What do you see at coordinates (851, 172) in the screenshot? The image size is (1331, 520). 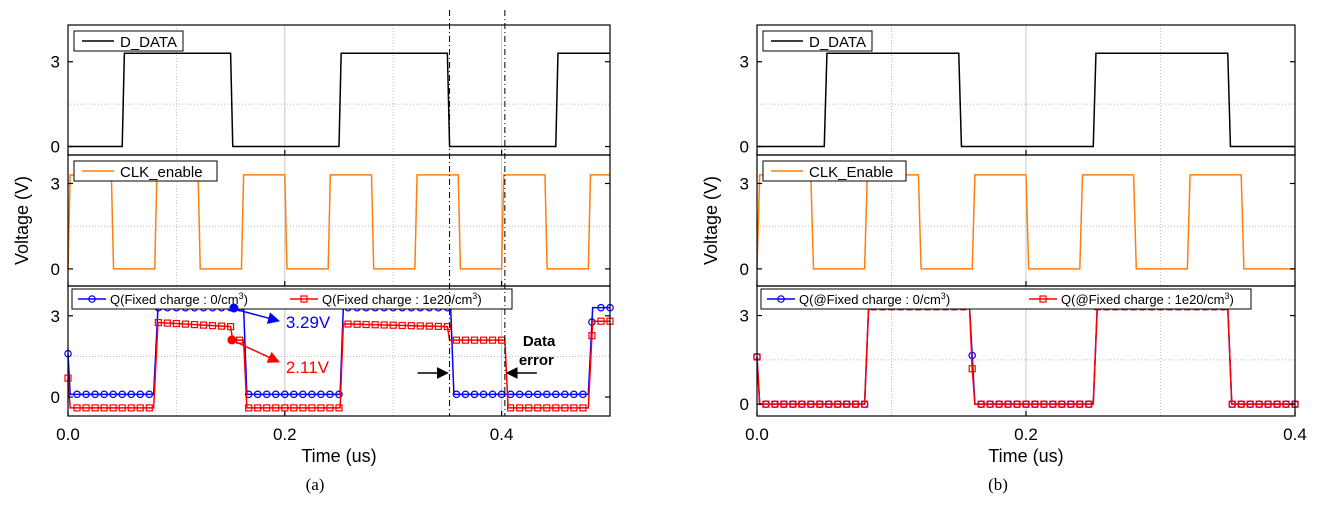 I see `legend-label: CLK_Enable` at bounding box center [851, 172].